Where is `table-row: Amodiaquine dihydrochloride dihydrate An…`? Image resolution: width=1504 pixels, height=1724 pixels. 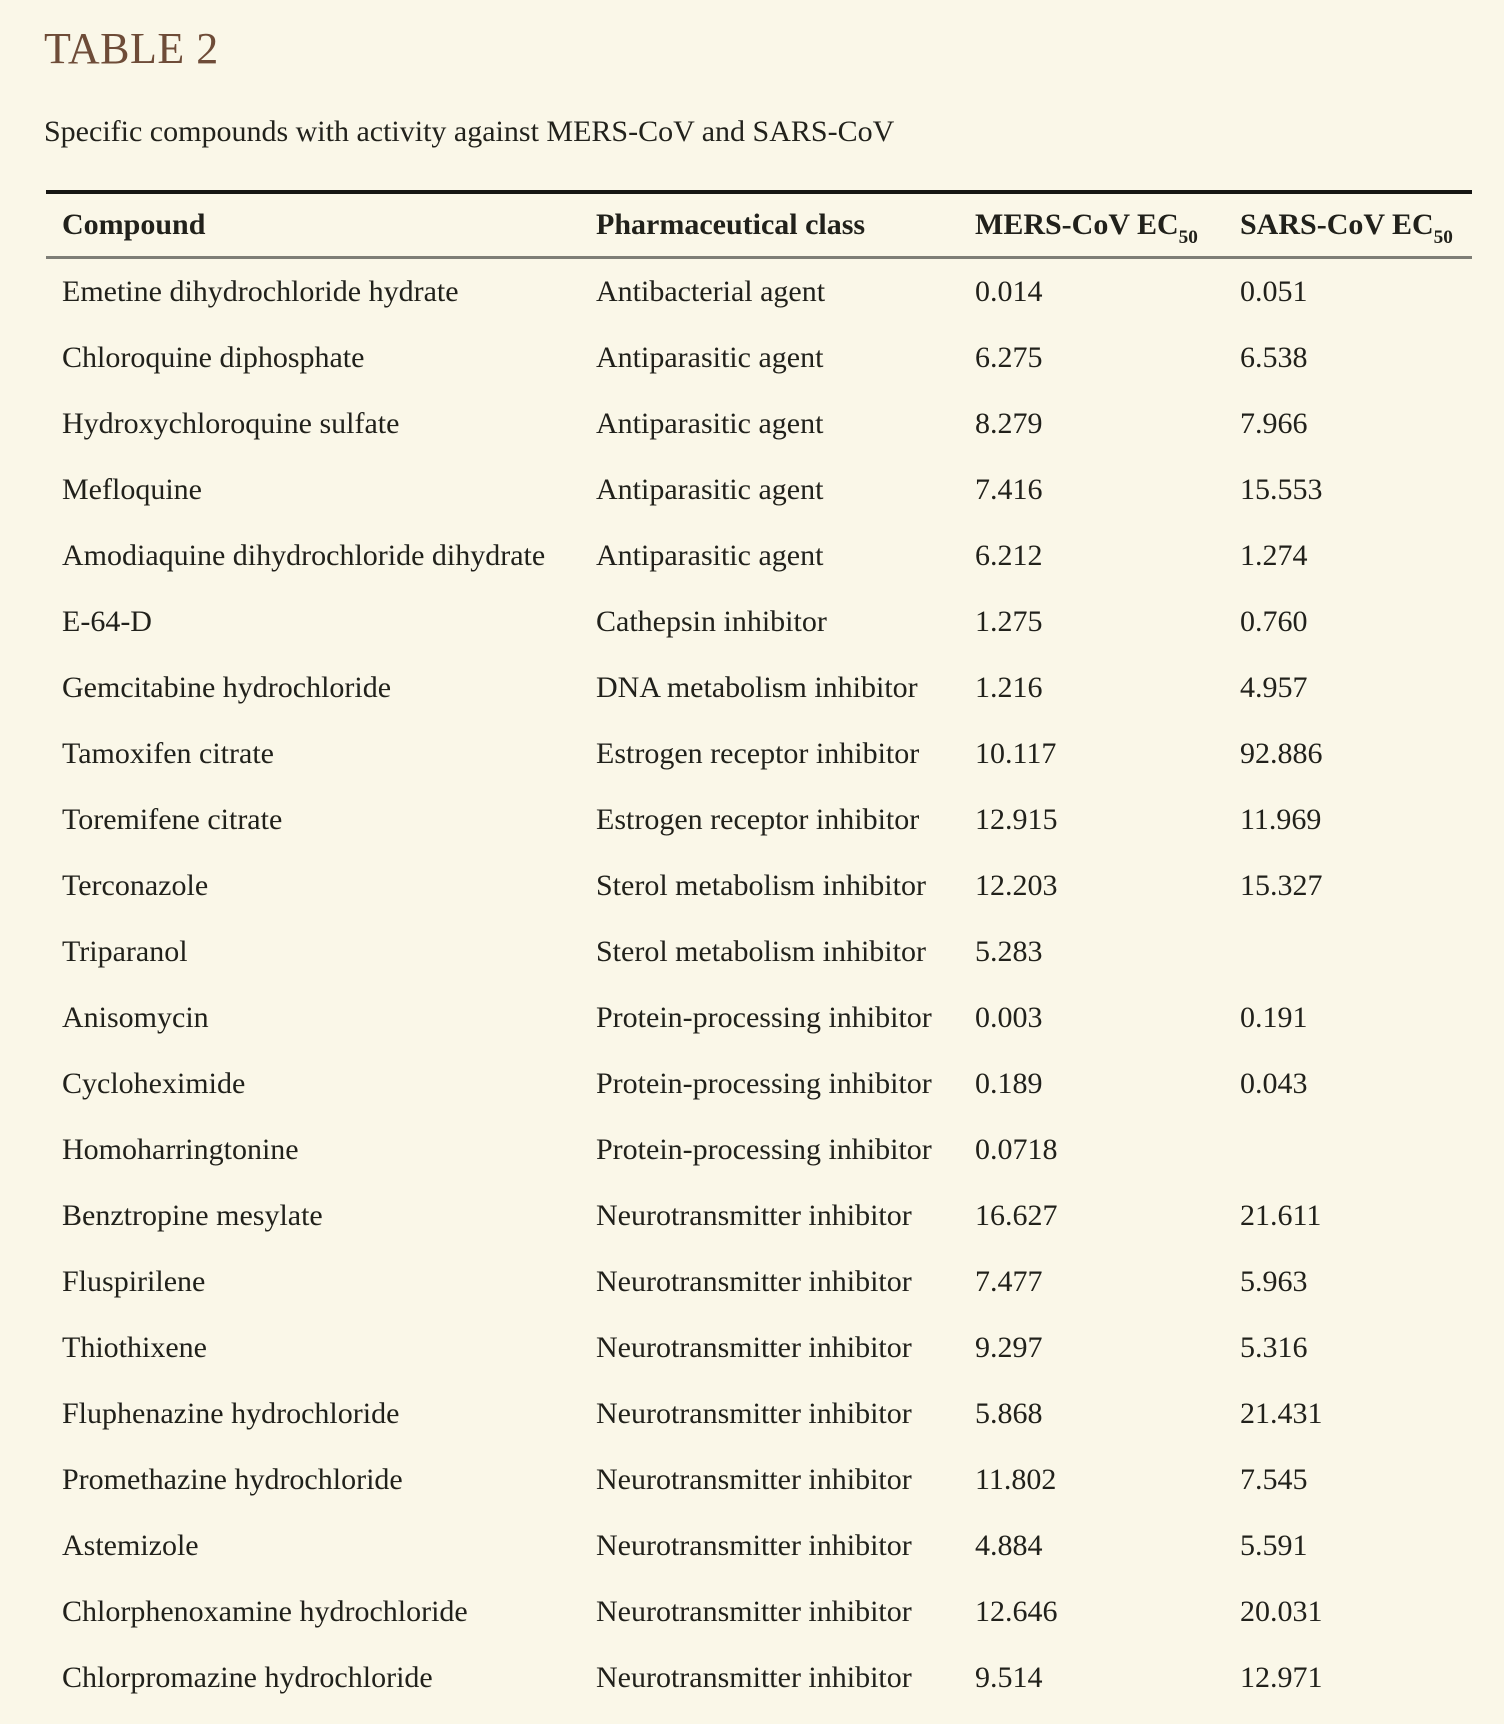 table-row: Amodiaquine dihydrochloride dihydrate An… is located at coordinates (759, 556).